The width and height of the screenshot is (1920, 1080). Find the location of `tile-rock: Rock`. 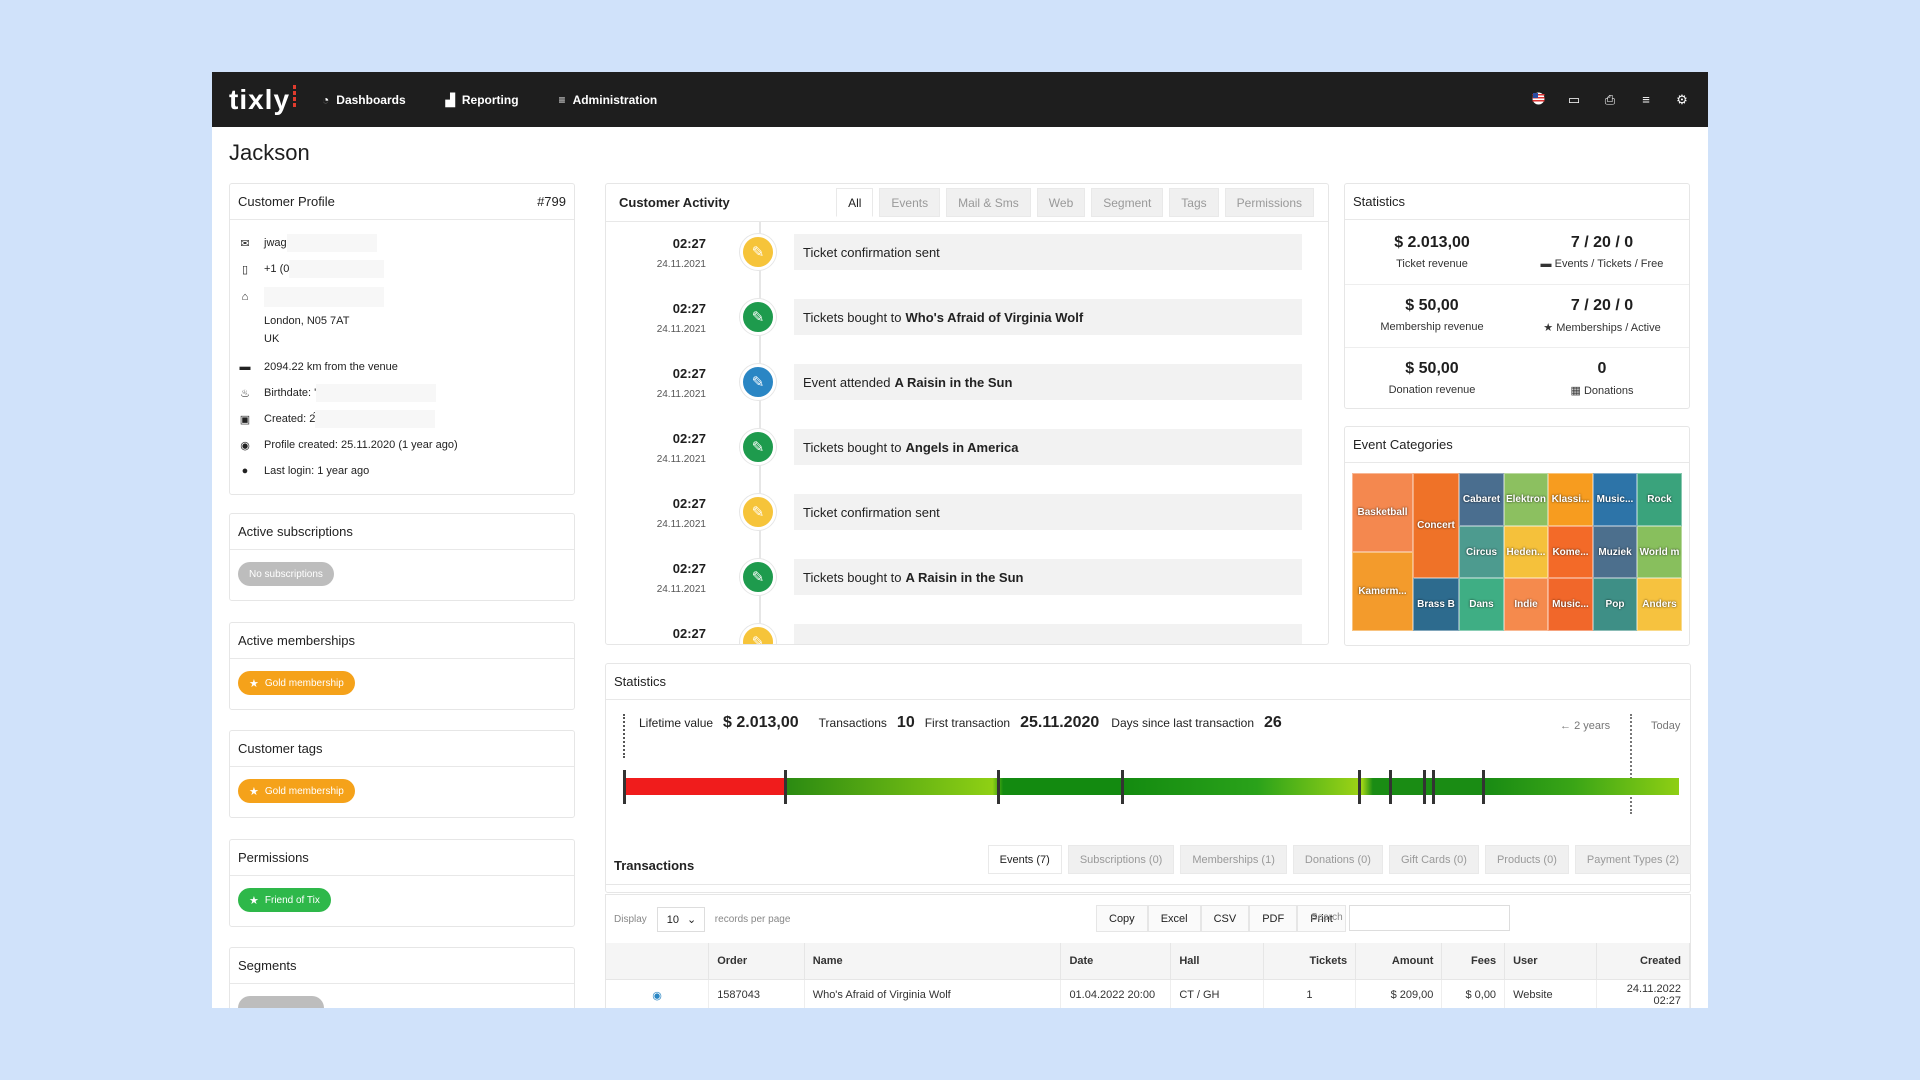

tile-rock: Rock is located at coordinates (1659, 499).